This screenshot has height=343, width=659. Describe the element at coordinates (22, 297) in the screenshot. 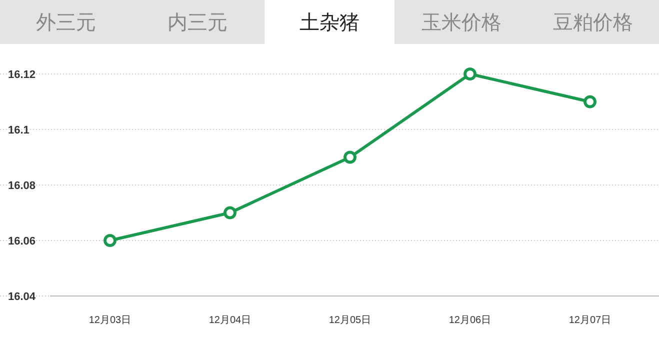

I see `y-tick-label: 16.04` at that location.